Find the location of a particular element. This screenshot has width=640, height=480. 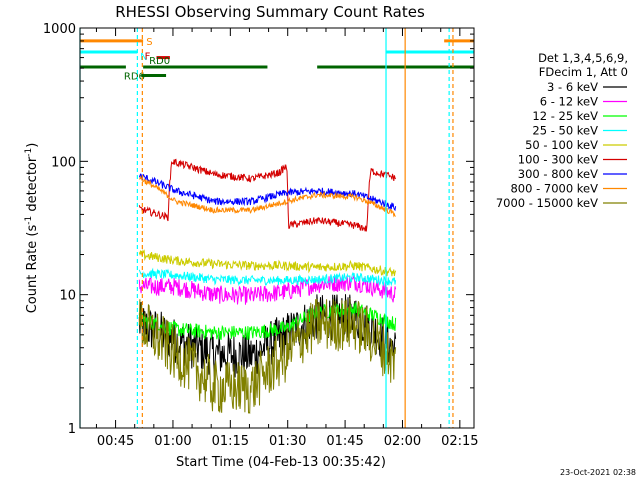

y-label-sup1: -1 is located at coordinates (29, 220).